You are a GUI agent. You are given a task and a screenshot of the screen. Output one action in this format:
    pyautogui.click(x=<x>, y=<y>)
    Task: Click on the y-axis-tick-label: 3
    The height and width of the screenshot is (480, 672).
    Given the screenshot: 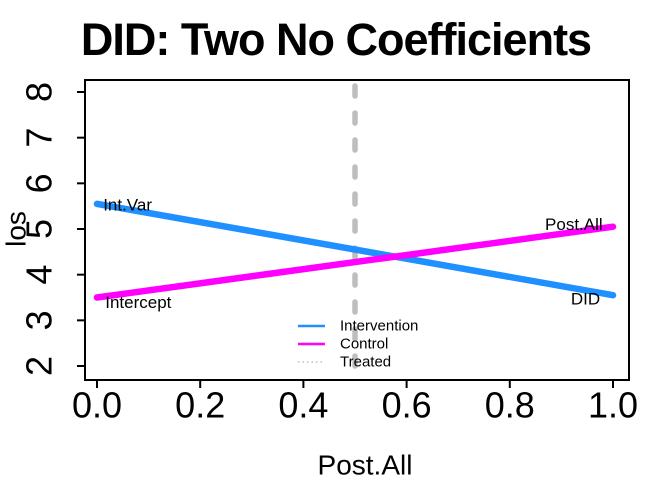 What is the action you would take?
    pyautogui.click(x=39, y=320)
    